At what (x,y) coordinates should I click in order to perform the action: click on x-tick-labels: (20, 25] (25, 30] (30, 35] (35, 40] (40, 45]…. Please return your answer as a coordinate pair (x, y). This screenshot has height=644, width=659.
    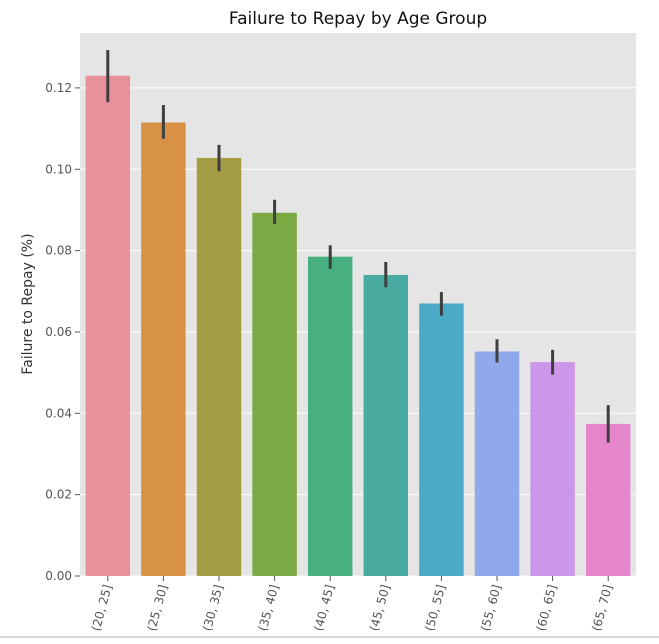
    Looking at the image, I should click on (352, 604).